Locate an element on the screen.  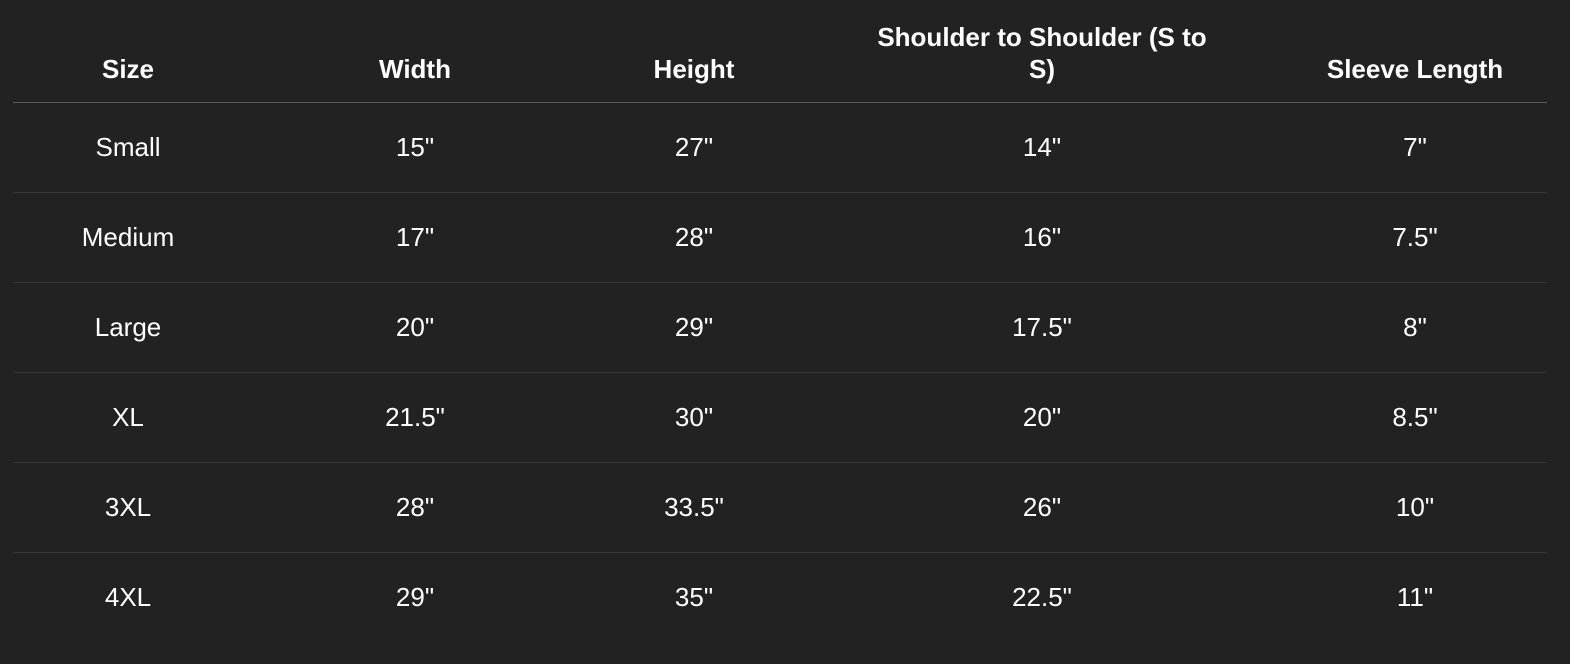
table-cell: 14" is located at coordinates (1042, 147).